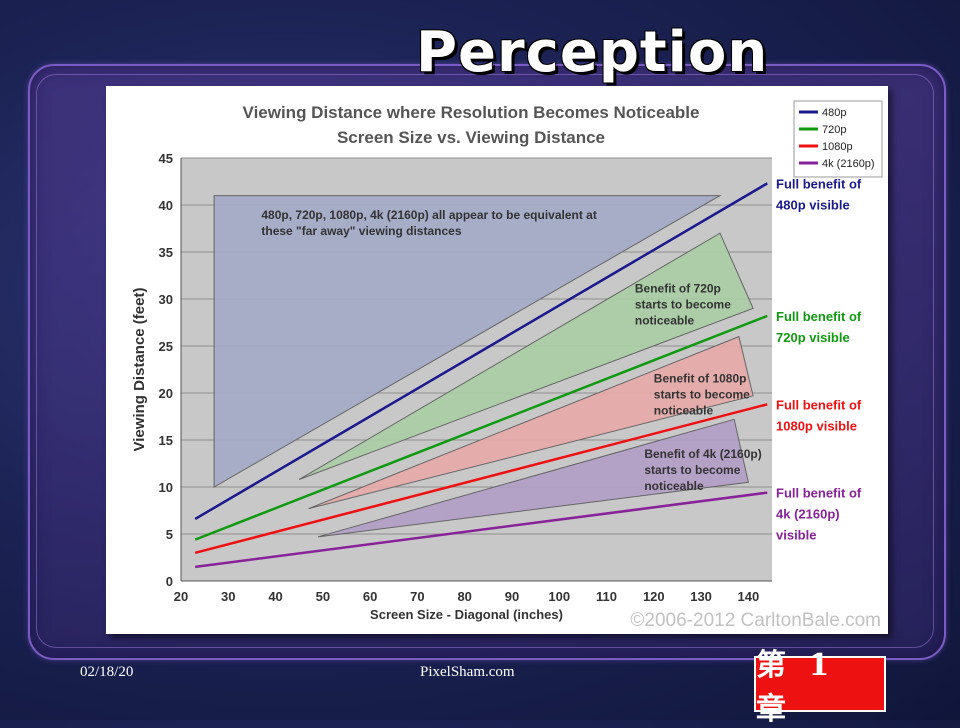  I want to click on y-tick-label: 15, so click(166, 440).